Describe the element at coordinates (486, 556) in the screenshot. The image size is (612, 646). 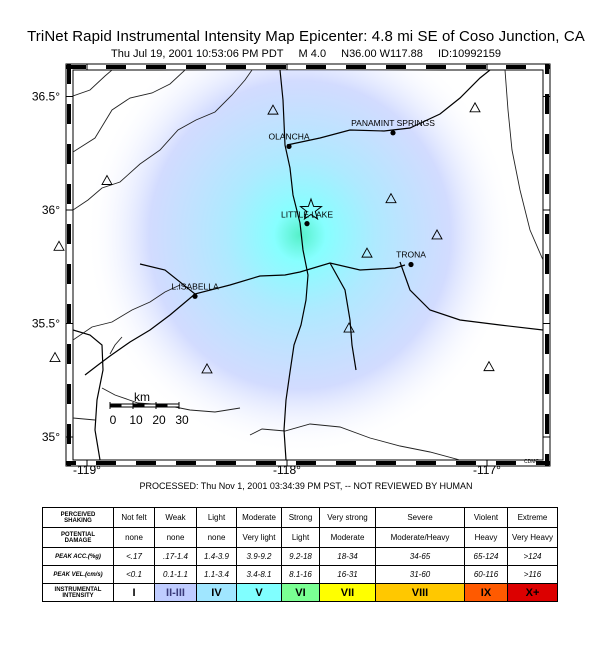
I see `legend-cell-acc: 65-124` at that location.